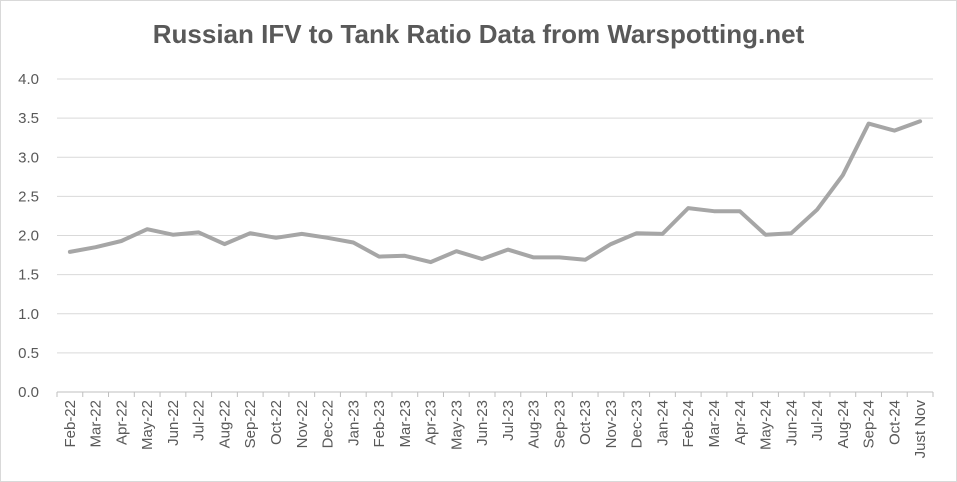 The image size is (957, 482). Describe the element at coordinates (714, 424) in the screenshot. I see `x-tick-label: Mar-24` at that location.